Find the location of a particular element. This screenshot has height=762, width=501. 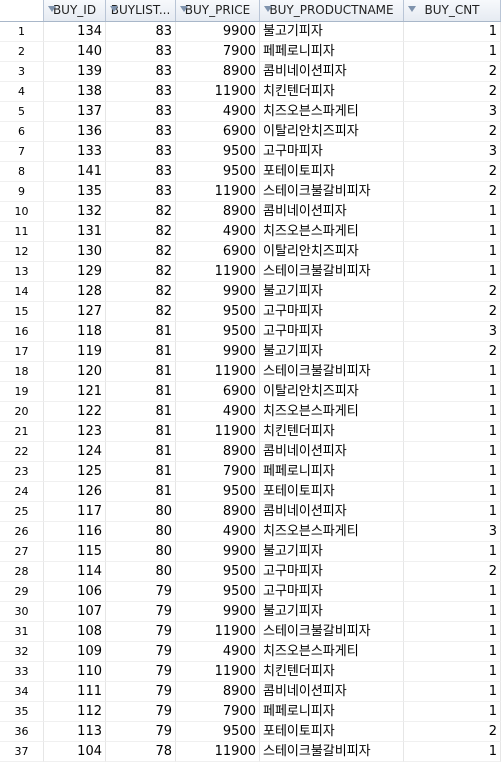

cell-buy-id: 106 is located at coordinates (75, 592).